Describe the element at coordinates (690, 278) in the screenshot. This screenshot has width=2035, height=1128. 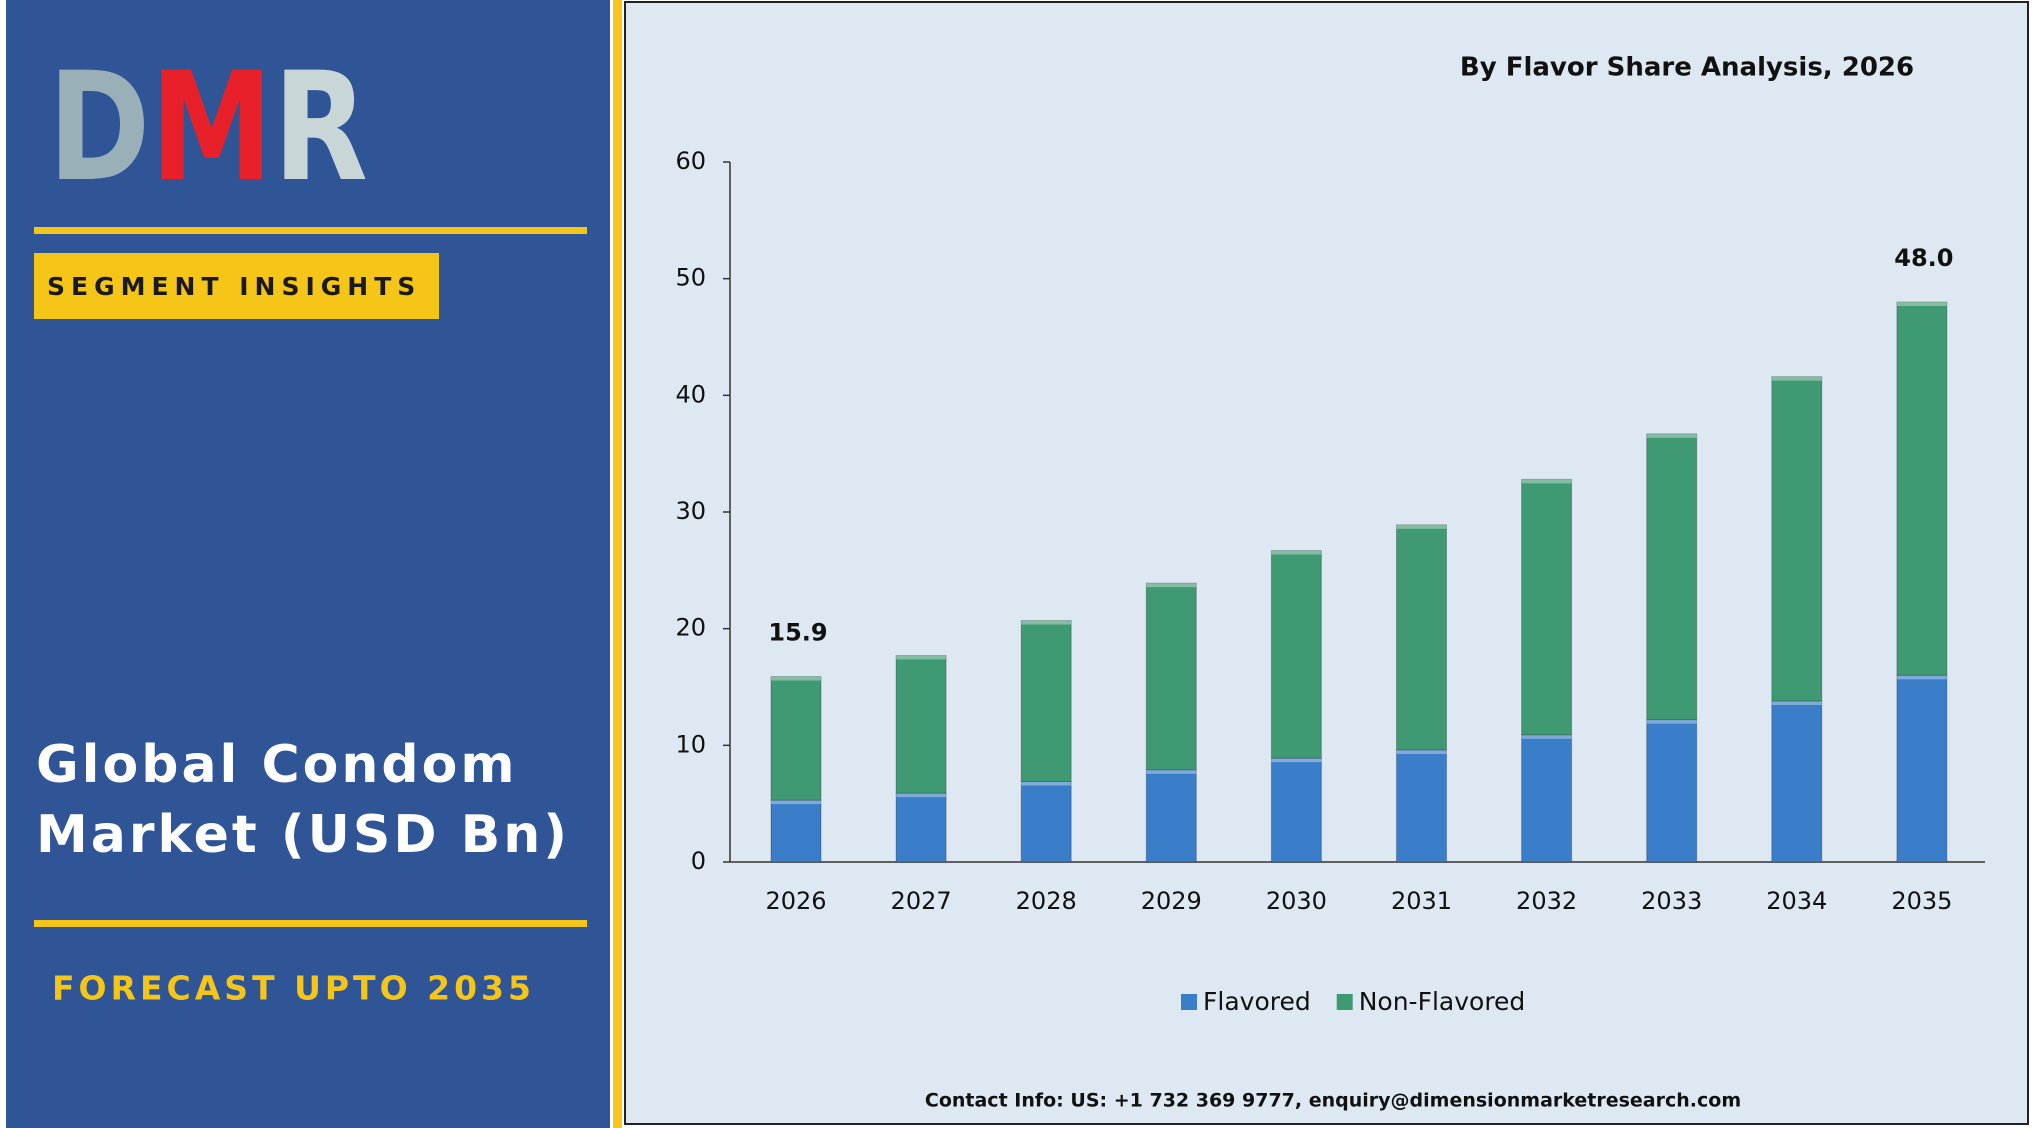
I see `y-tick-label: 50` at that location.